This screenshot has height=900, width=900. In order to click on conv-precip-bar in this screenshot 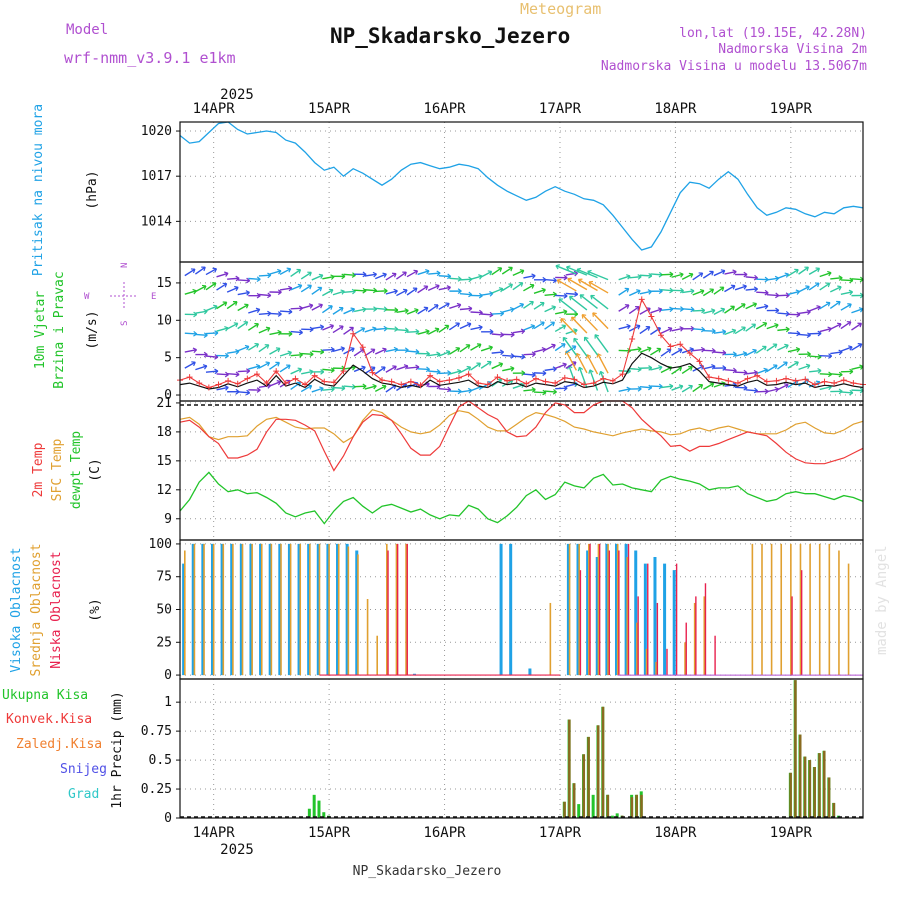, I will do `click(829, 797)`.